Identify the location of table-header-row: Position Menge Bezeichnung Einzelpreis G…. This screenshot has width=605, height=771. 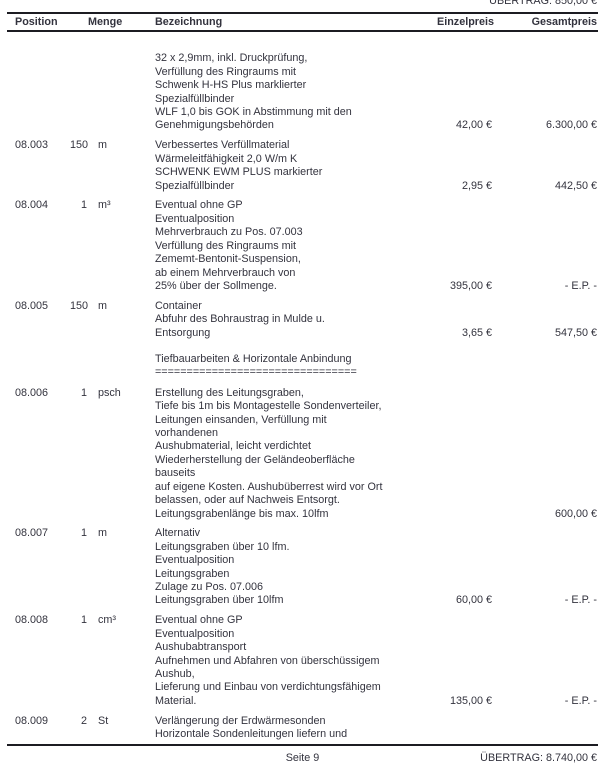
(302, 22).